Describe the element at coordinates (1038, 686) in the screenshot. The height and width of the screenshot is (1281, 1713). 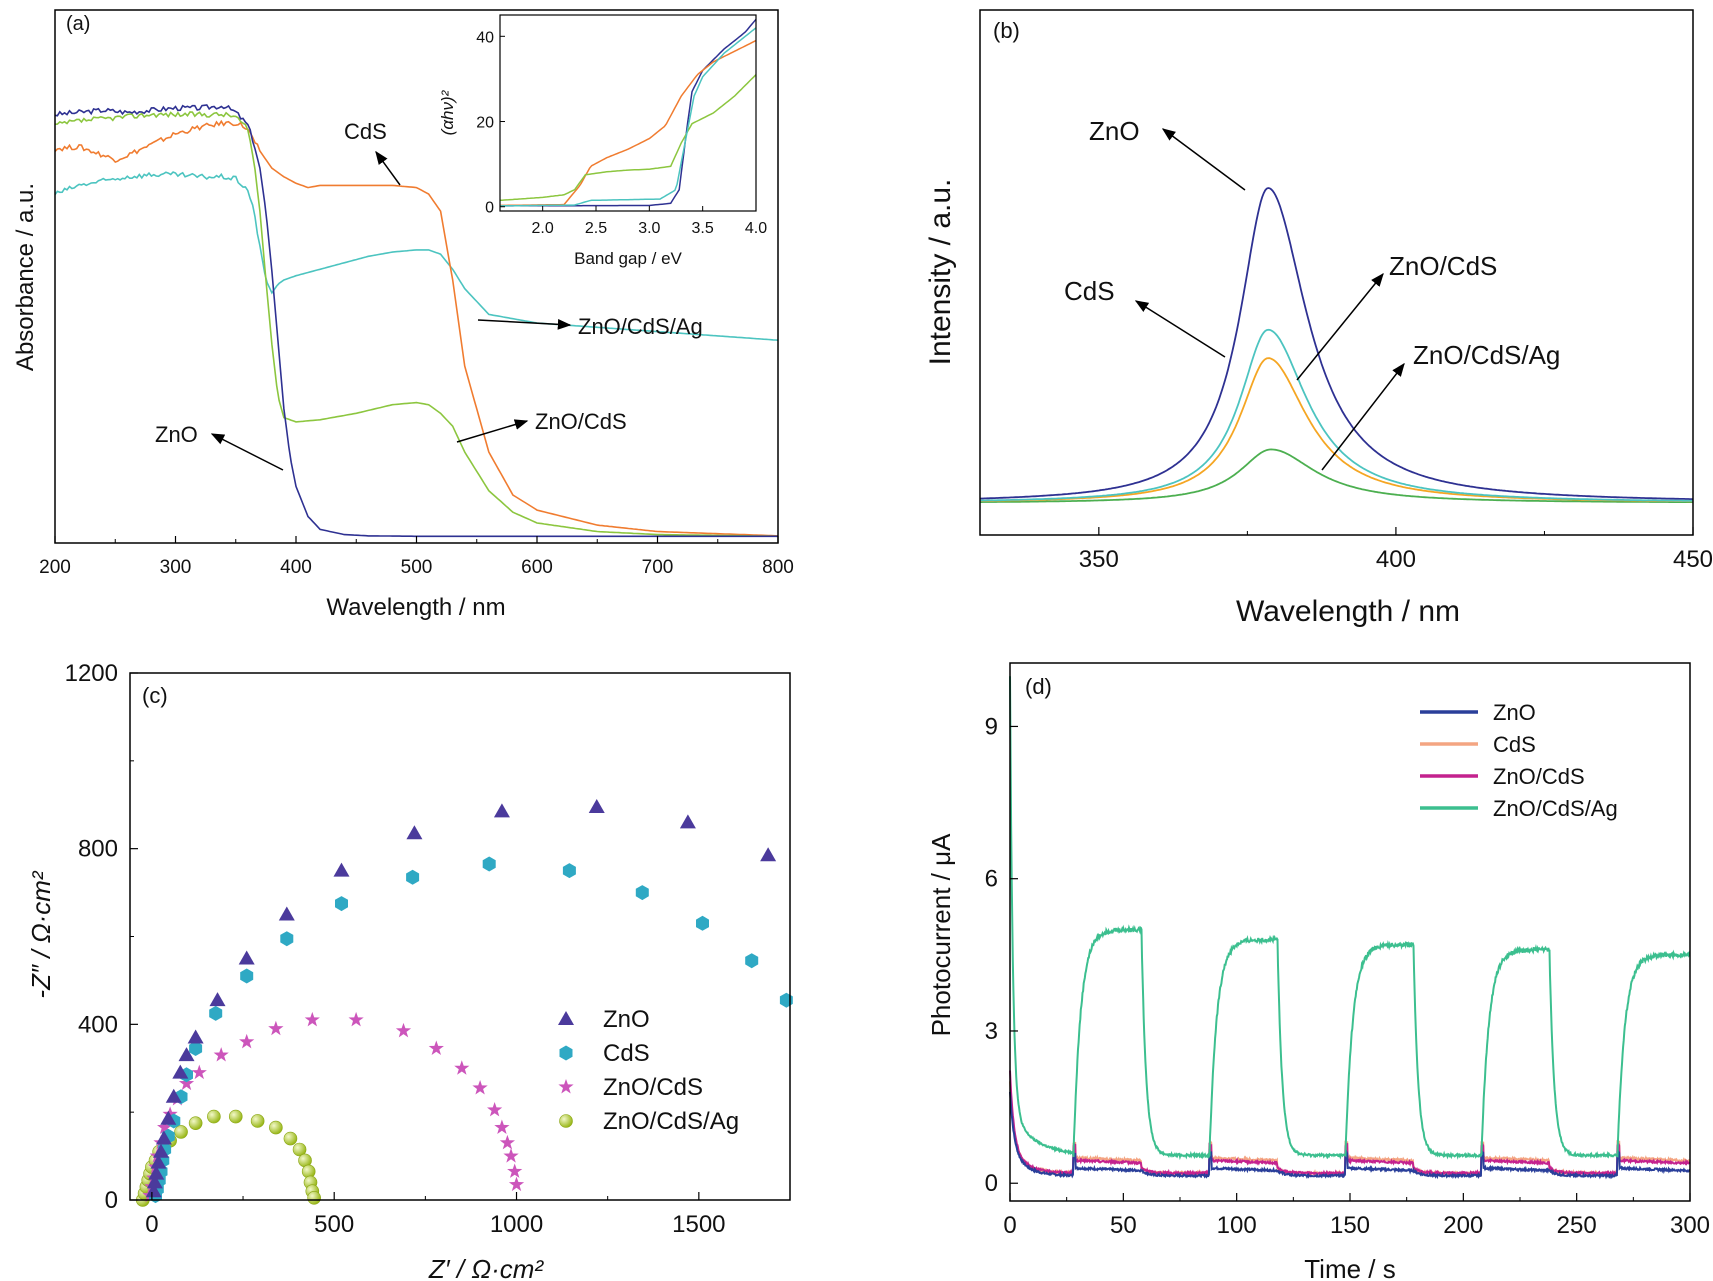
I see `panel-d-label: (d)` at that location.